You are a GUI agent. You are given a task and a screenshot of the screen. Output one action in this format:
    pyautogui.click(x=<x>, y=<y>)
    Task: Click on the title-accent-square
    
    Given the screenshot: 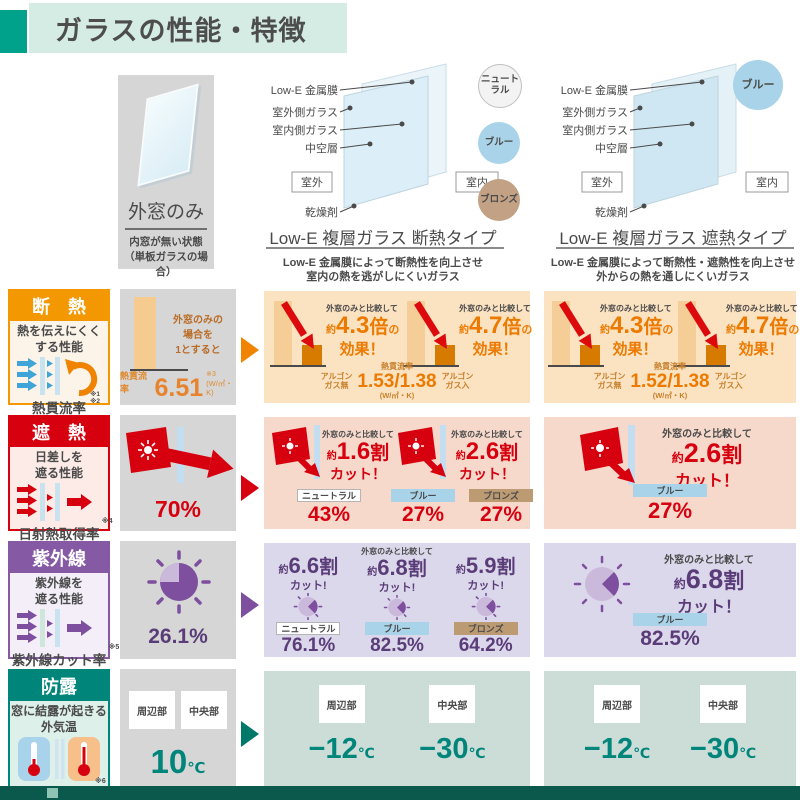 What is the action you would take?
    pyautogui.click(x=13, y=31)
    